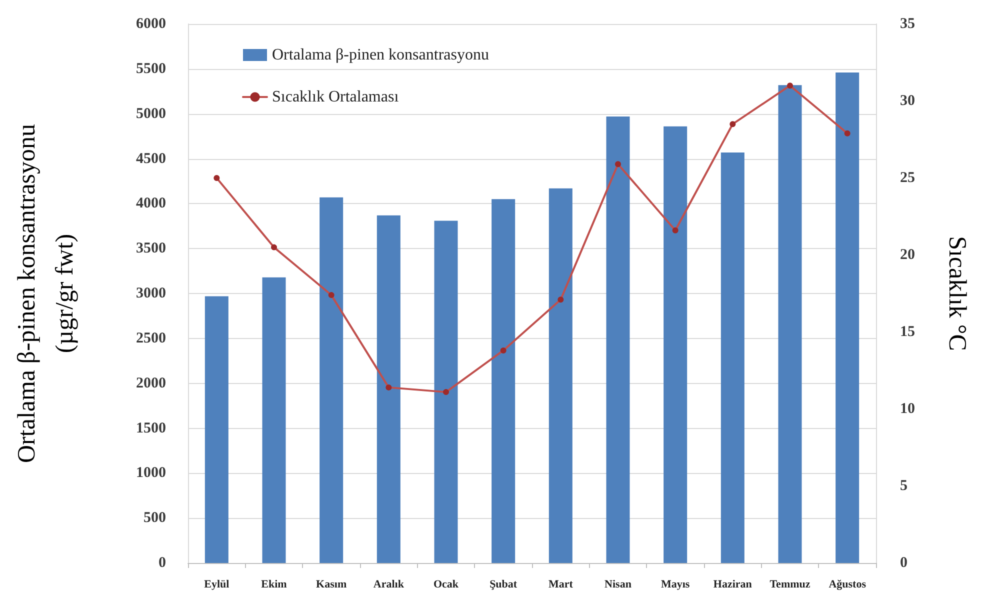  What do you see at coordinates (151, 158) in the screenshot?
I see `y-tick-label: 4500` at bounding box center [151, 158].